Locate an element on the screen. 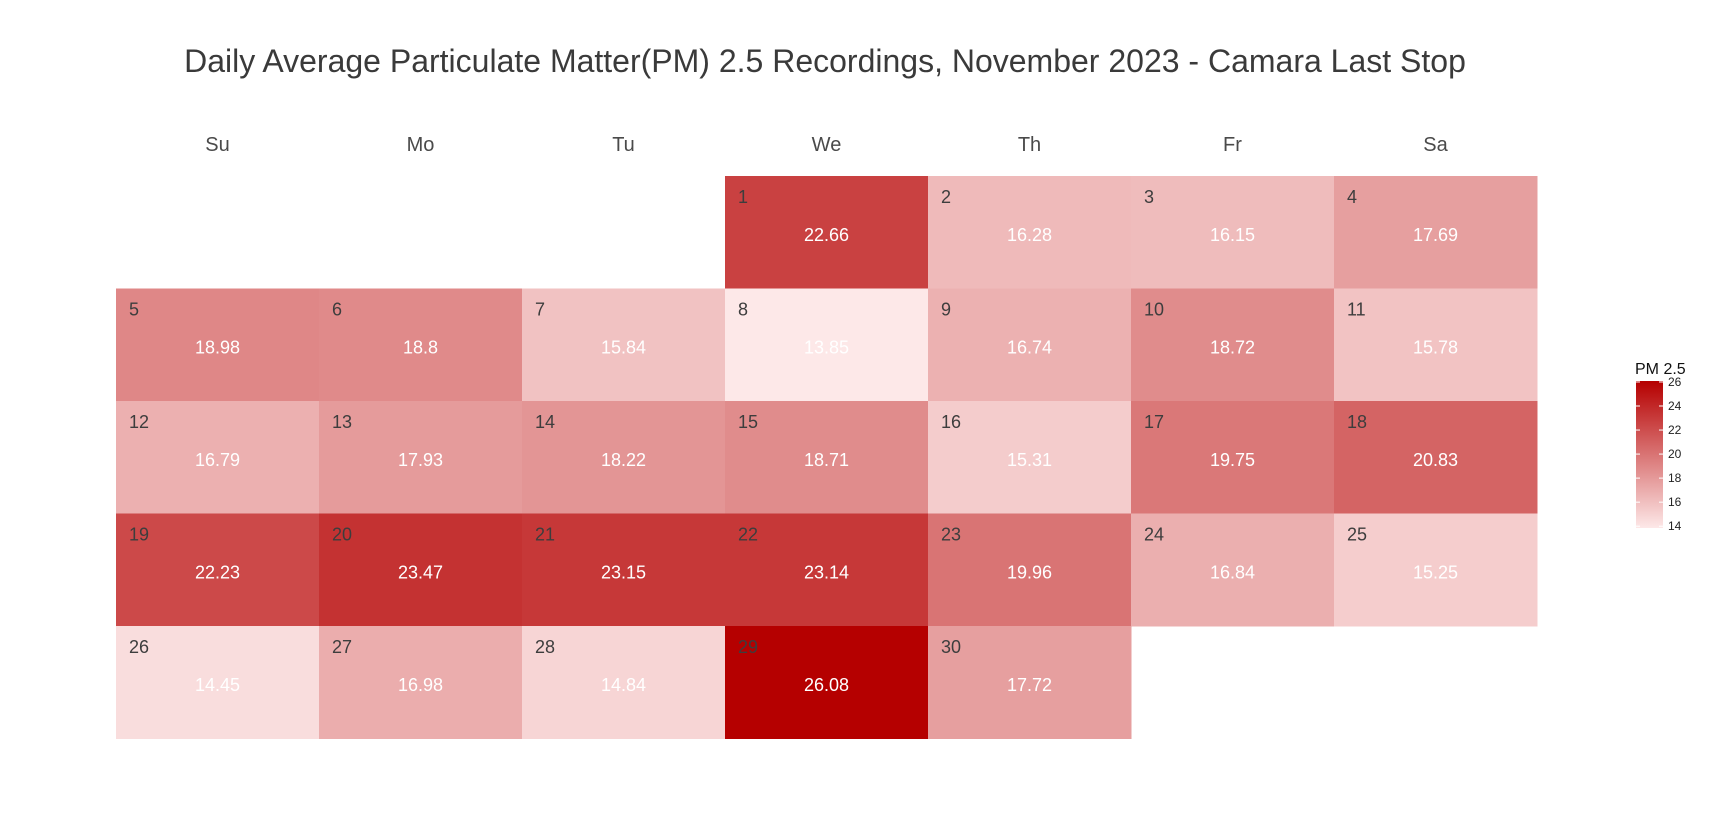  legend-ticks: 14 16 18 20 22 24 26 is located at coordinates (1659, 454).